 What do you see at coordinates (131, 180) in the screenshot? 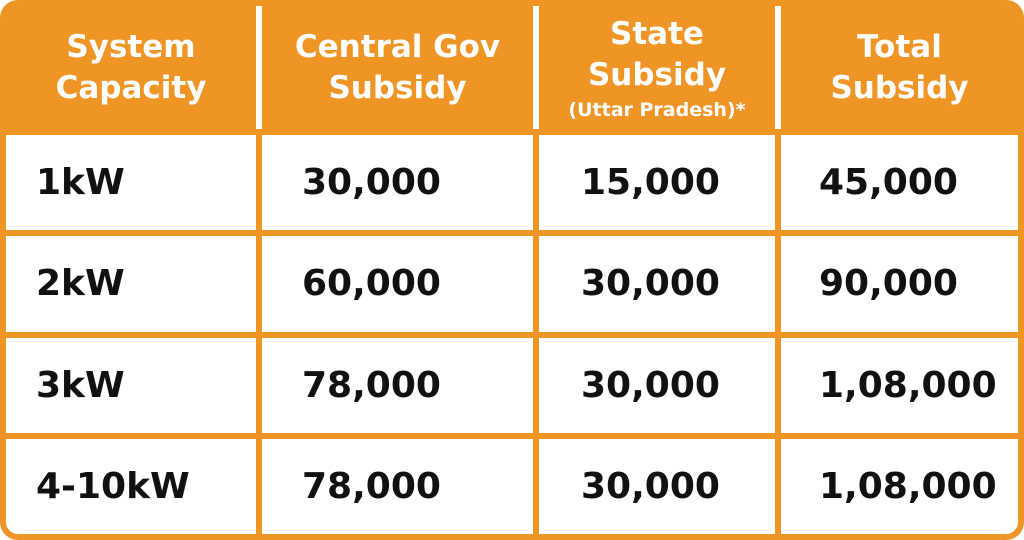
I see `cell-capacity: 1kW` at bounding box center [131, 180].